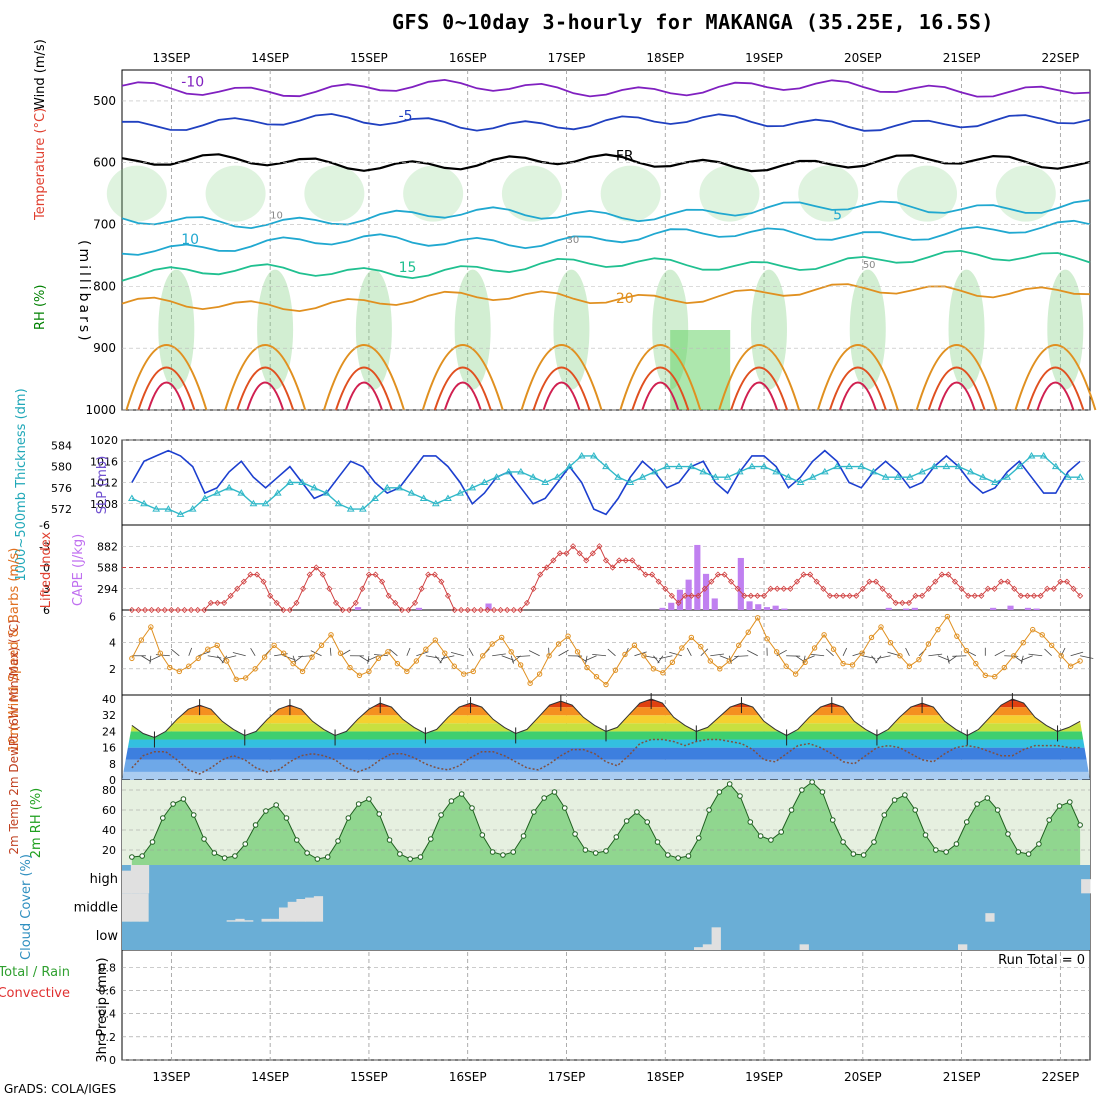 Image resolution: width=1100 pixels, height=1100 pixels. Describe the element at coordinates (837, 215) in the screenshot. I see `isotherm-label: 5` at that location.